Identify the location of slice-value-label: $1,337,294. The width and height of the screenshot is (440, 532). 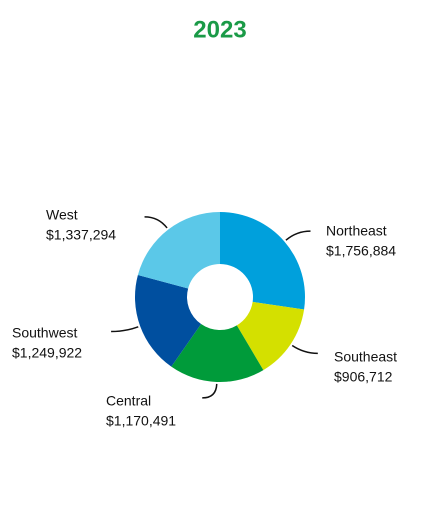
(81, 235).